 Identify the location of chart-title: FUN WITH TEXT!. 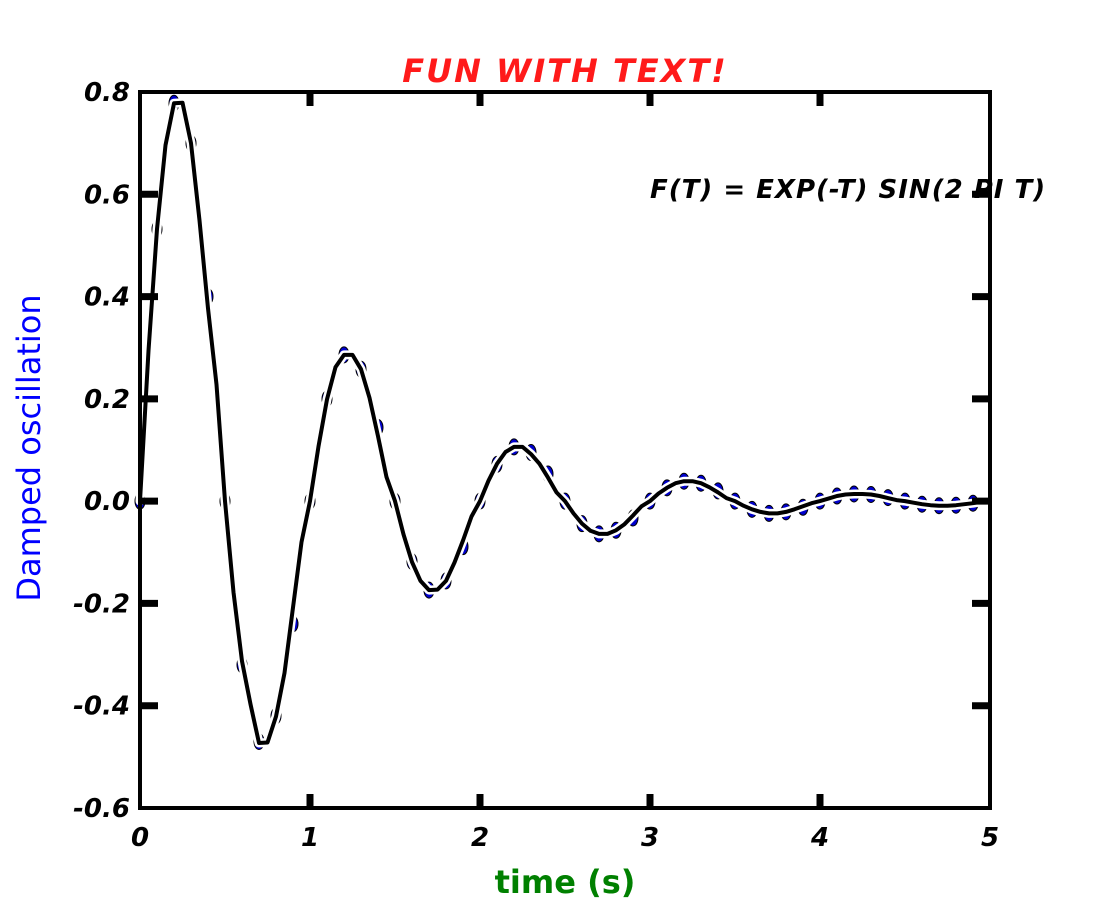
(565, 71).